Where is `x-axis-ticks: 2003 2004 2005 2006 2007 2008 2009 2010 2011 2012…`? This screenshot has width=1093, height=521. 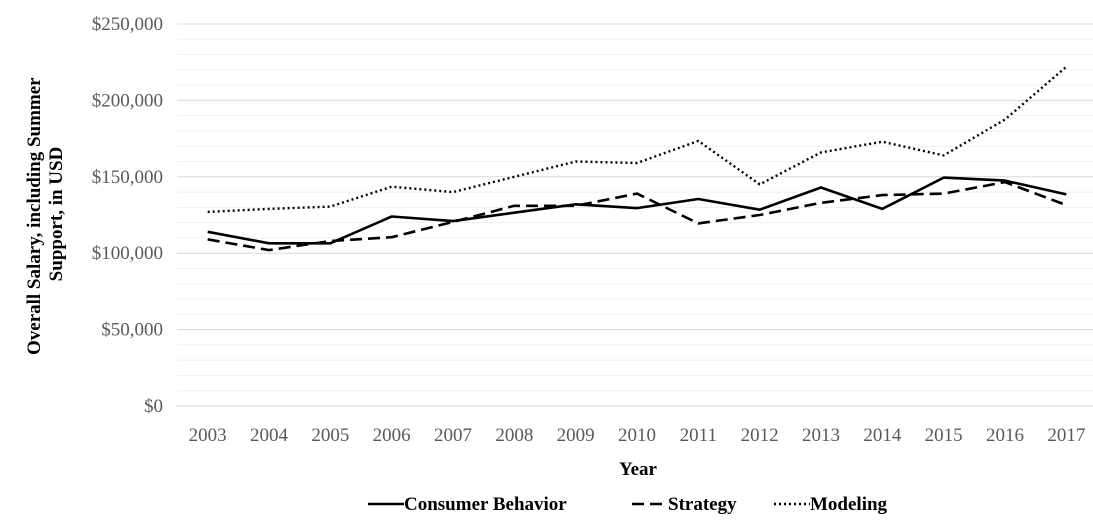 x-axis-ticks: 2003 2004 2005 2006 2007 2008 2009 2010 2011 2012… is located at coordinates (637, 435).